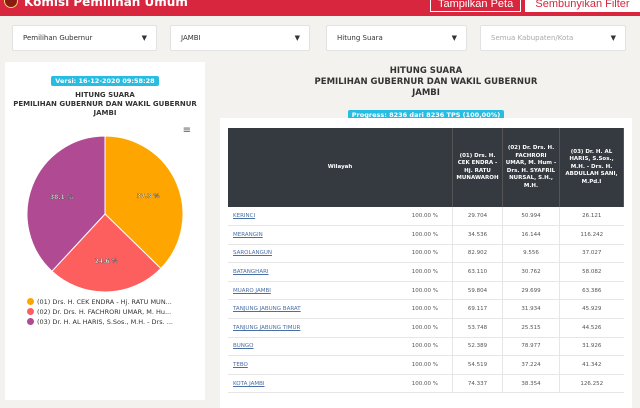 This screenshot has width=640, height=408. I want to click on votes-01: 29.704, so click(477, 217).